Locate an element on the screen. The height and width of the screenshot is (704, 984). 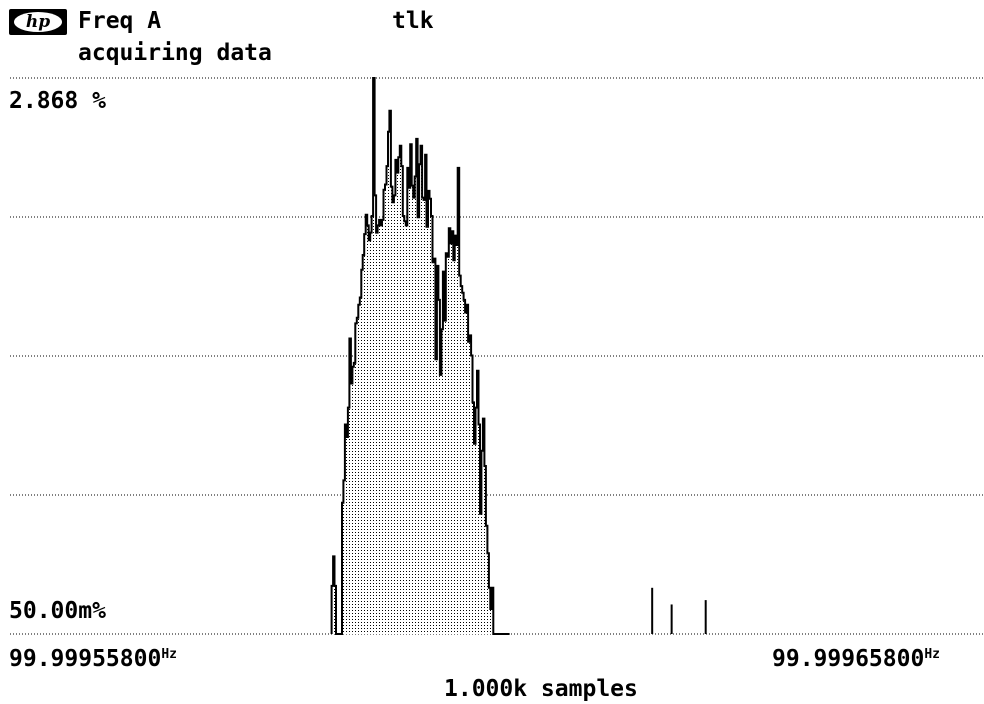
measurement-label: Freq A is located at coordinates (120, 21).